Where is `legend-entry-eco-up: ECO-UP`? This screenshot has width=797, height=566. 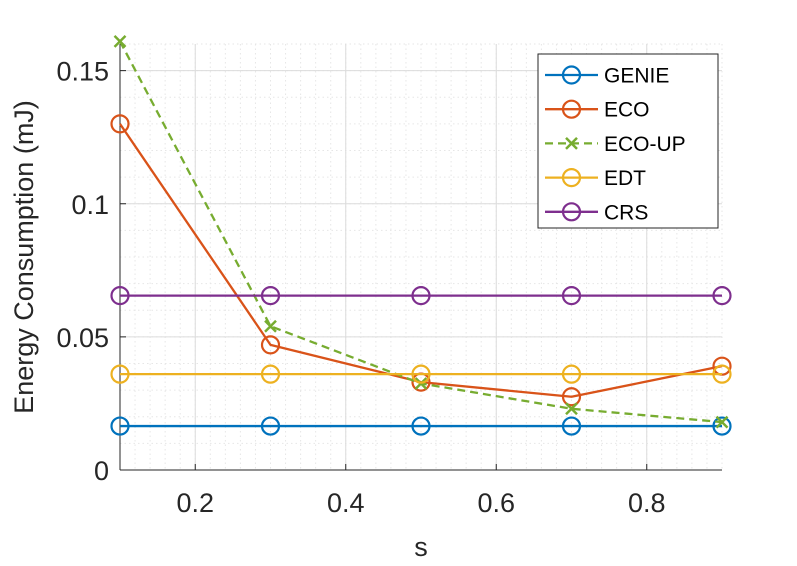
legend-entry-eco-up: ECO-UP is located at coordinates (615, 144).